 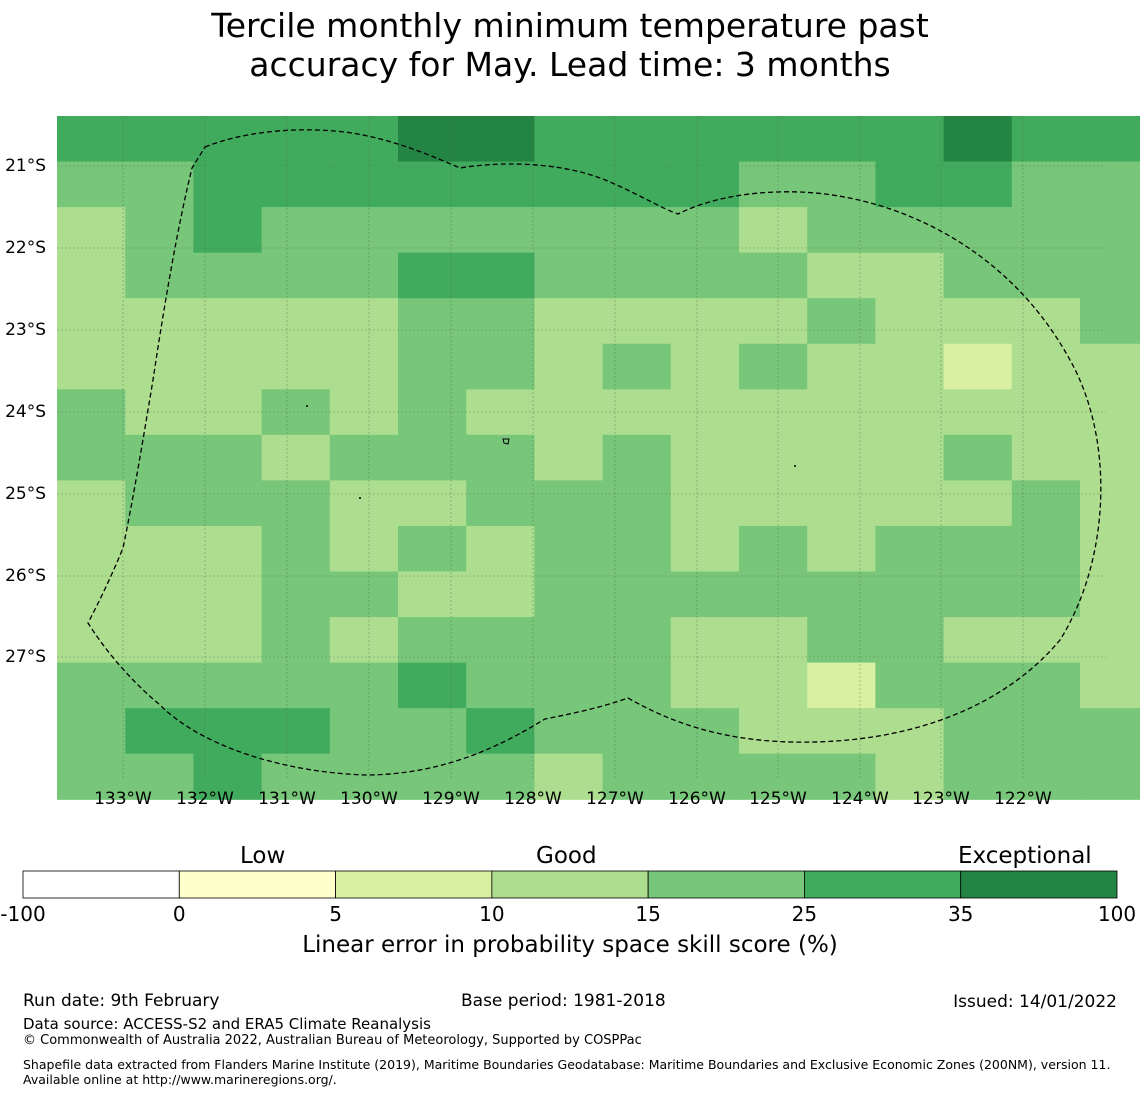 What do you see at coordinates (615, 799) in the screenshot?
I see `longitude-label: 127°W` at bounding box center [615, 799].